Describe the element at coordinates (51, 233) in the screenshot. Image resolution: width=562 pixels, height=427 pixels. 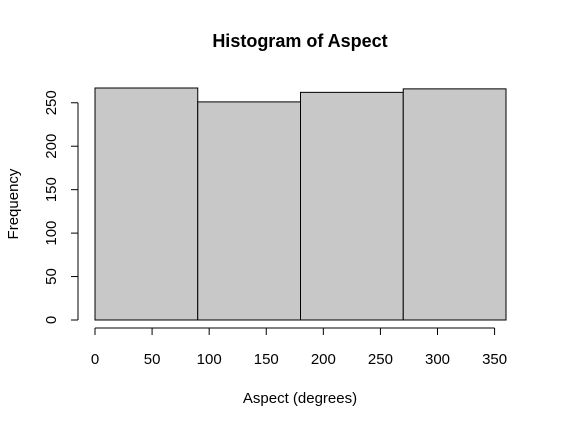
I see `y-tick-label: 100` at that location.